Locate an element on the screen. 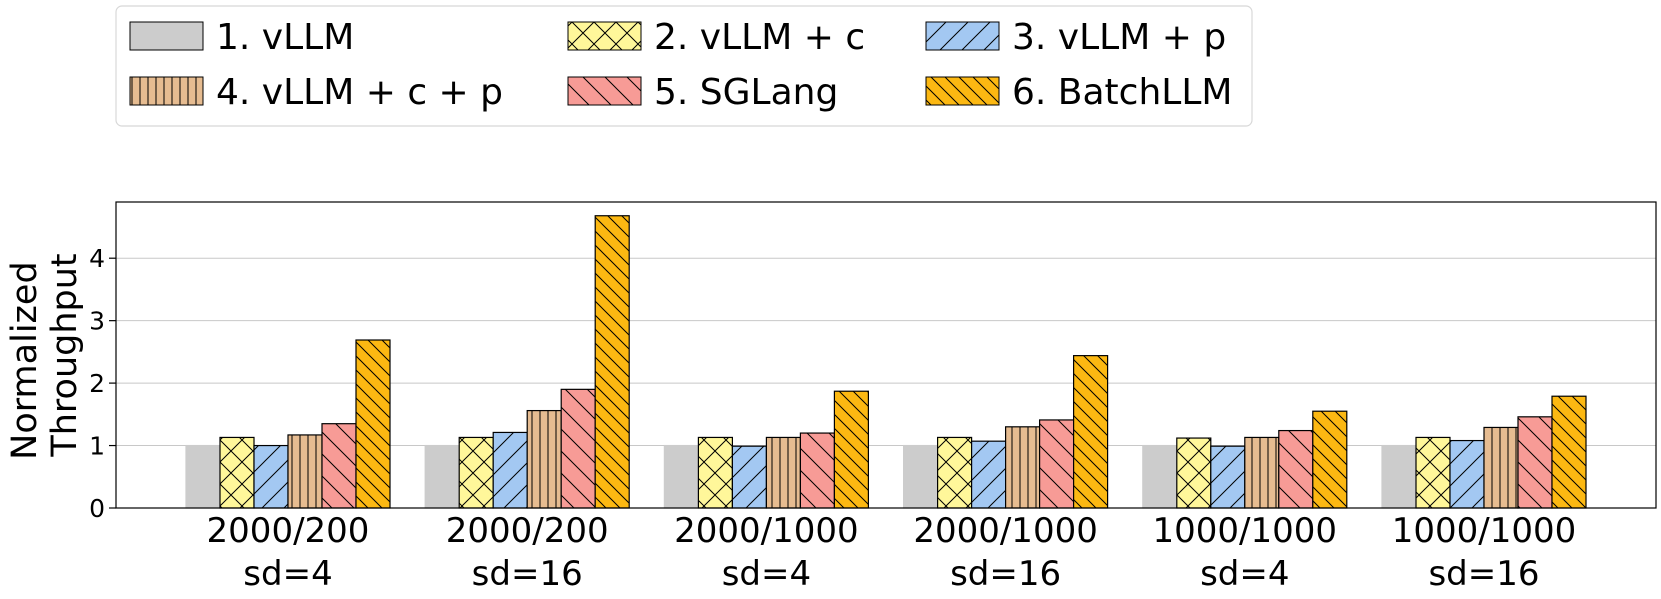 This screenshot has height=599, width=1661. y-axis-label-line-1: Normalized is located at coordinates (25, 360).